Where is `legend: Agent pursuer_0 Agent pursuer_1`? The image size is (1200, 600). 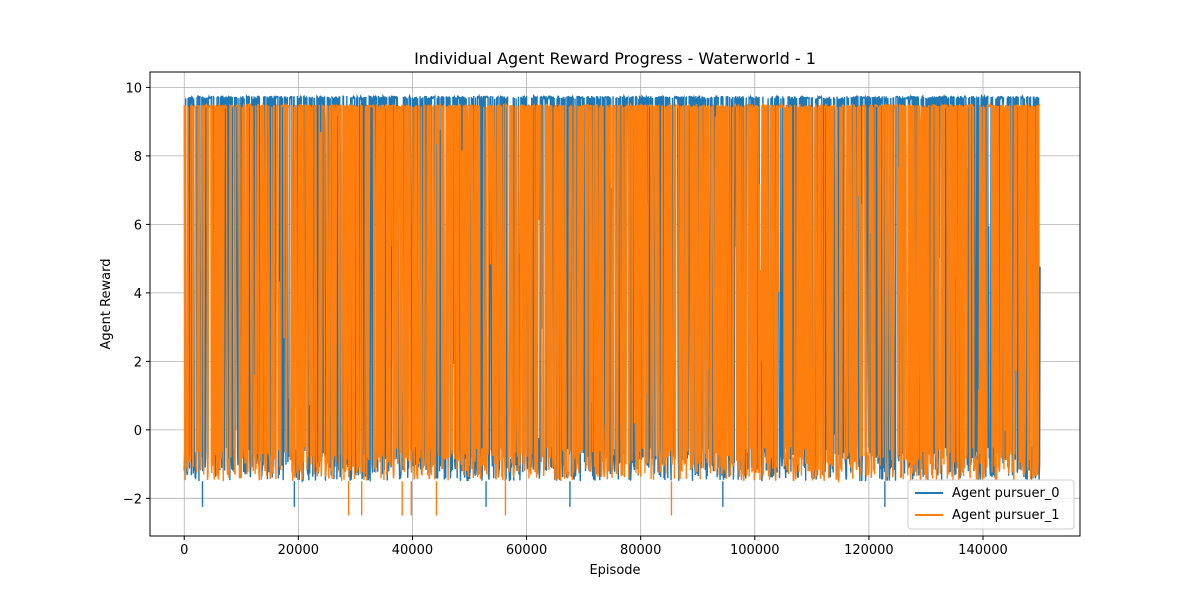 legend: Agent pursuer_0 Agent pursuer_1 is located at coordinates (991, 504).